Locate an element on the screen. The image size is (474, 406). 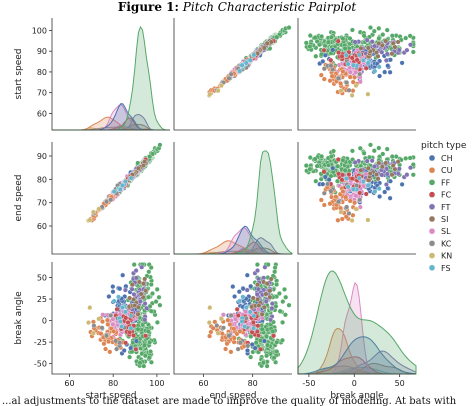
ytick-label-1-60: 60 is located at coordinates (42, 226).